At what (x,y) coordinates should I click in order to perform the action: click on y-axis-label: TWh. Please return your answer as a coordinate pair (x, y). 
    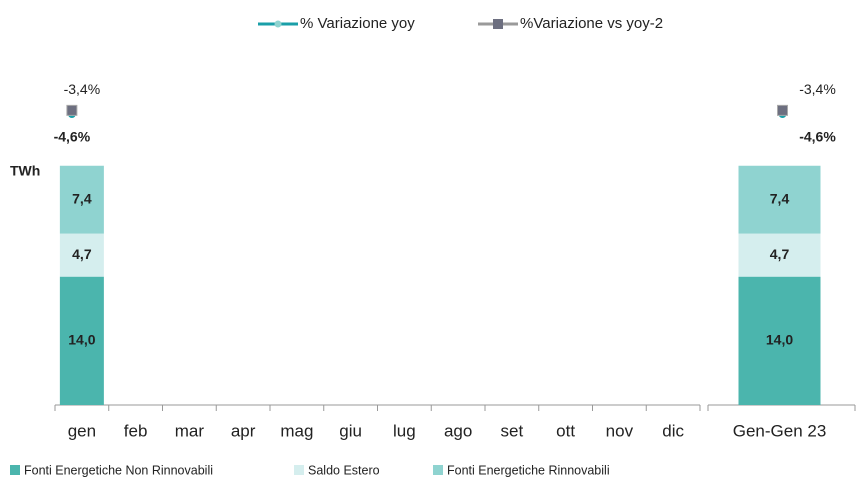
    Looking at the image, I should click on (25, 171).